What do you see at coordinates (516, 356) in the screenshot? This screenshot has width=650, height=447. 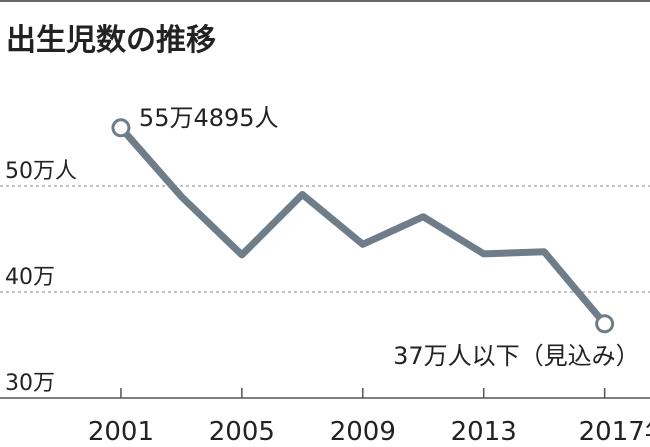 I see `data-label: 37万人以下（見込み）` at bounding box center [516, 356].